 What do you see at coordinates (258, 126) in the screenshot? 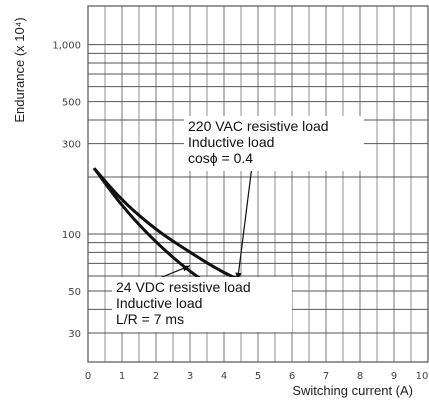
I see `annotation-text: 220 VAC resistive load` at bounding box center [258, 126].